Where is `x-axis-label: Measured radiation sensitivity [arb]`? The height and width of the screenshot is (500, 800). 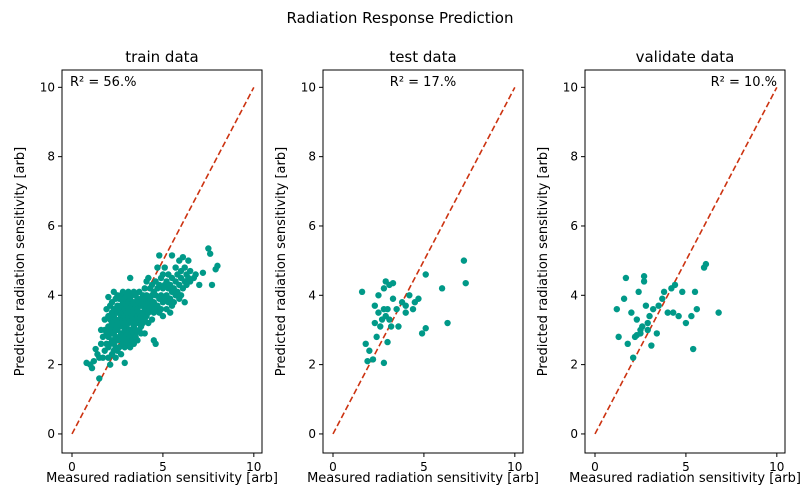 x-axis-label: Measured radiation sensitivity [arb] is located at coordinates (162, 478).